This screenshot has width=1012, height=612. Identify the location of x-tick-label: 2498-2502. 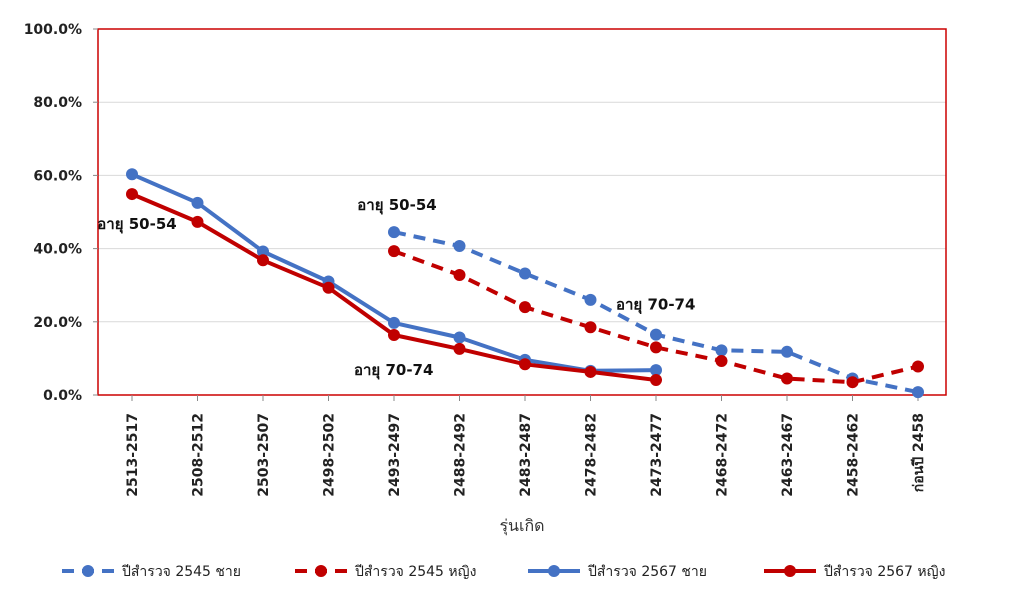
(330, 455).